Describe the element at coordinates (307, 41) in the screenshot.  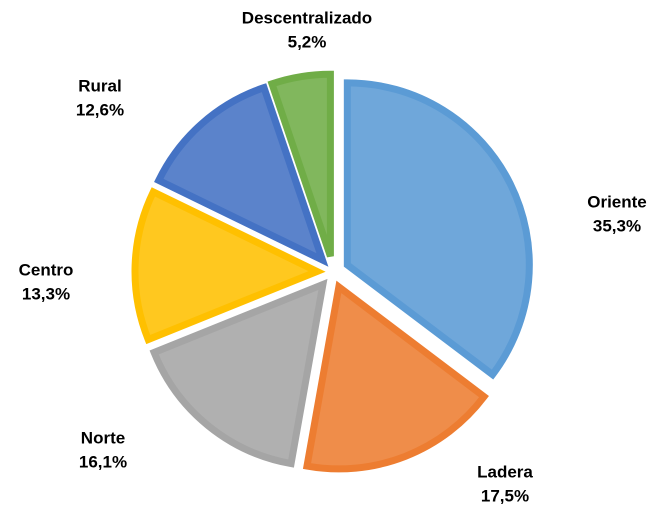
I see `slice-value-label: 5,2%` at that location.